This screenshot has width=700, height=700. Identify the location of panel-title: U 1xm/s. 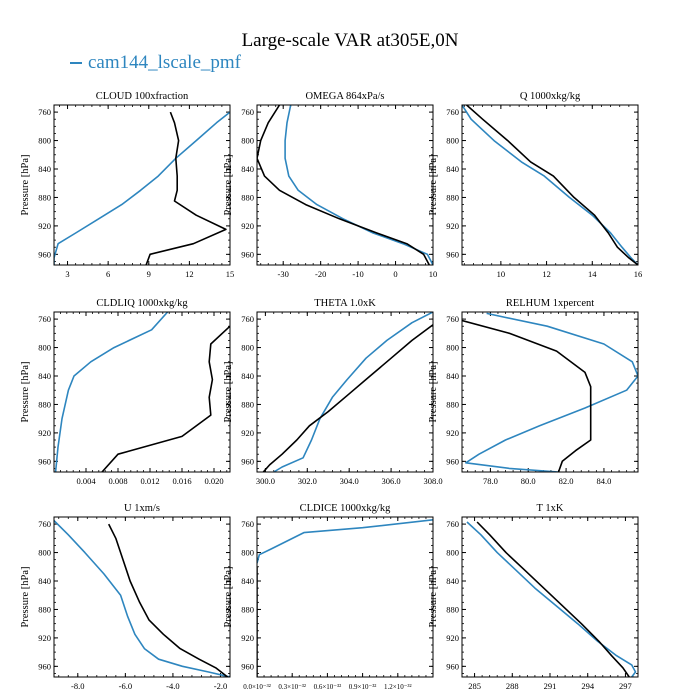
(142, 508).